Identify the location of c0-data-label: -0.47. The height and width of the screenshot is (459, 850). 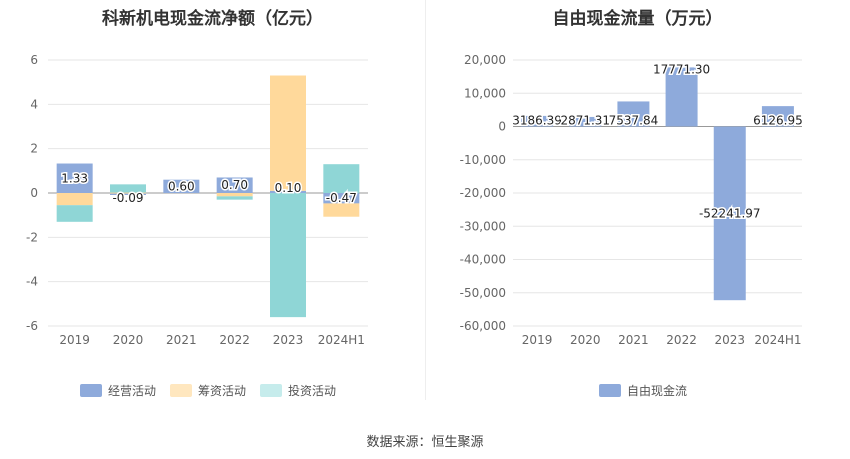
(341, 198).